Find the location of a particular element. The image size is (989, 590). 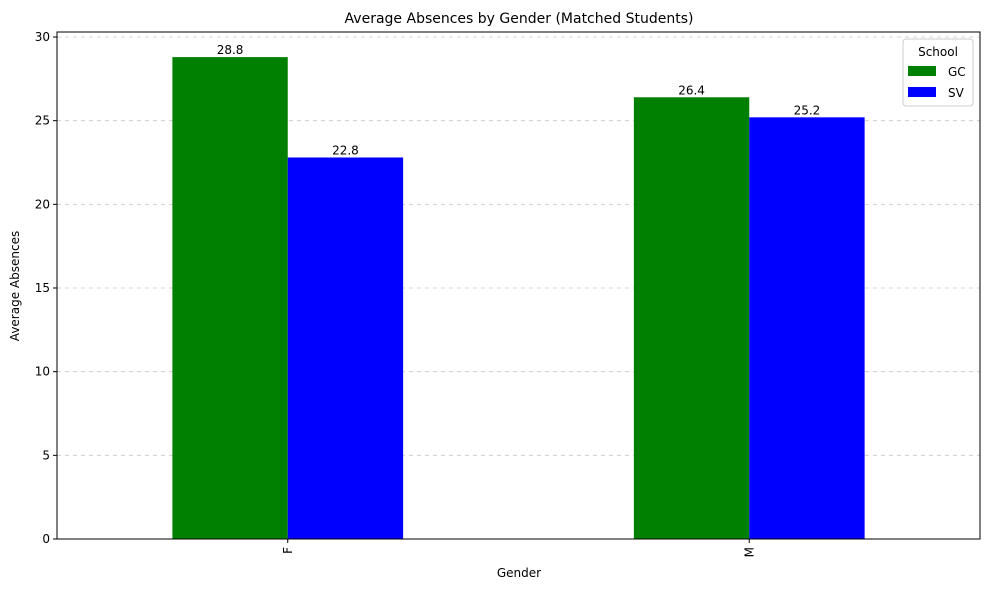

y-axis-label: Average Absences is located at coordinates (15, 286).